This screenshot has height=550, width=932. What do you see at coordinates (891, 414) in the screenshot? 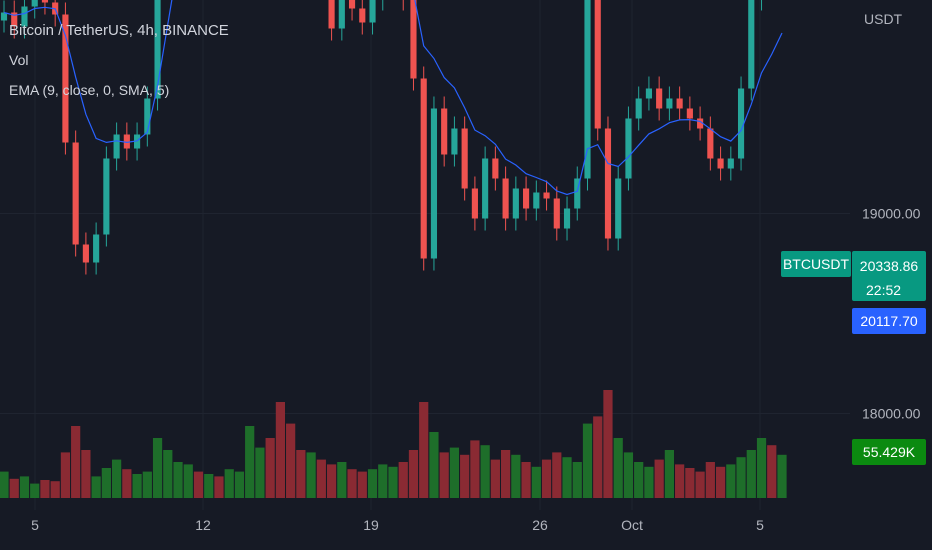
I see `price-tick-label: 18000.00` at bounding box center [891, 414].